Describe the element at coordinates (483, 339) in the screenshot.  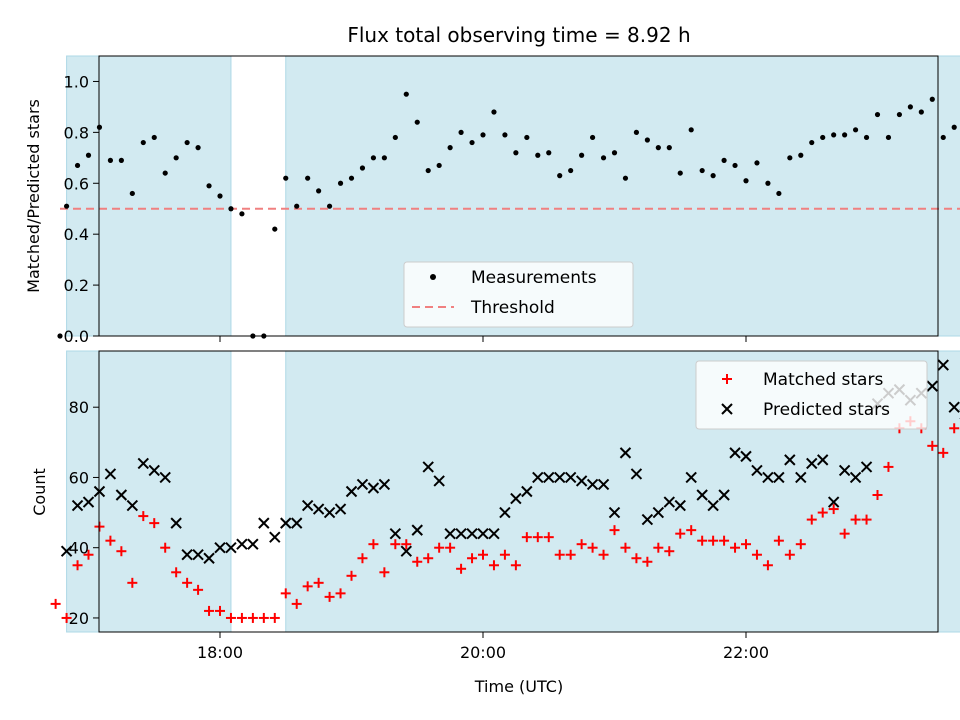
I see `top-x-ticks` at that location.